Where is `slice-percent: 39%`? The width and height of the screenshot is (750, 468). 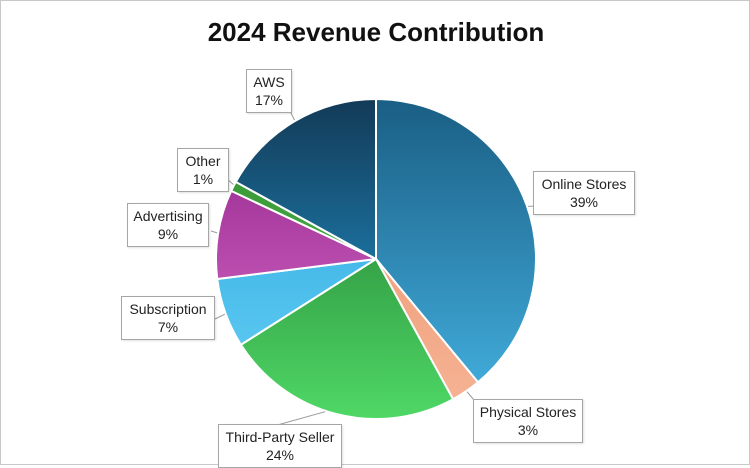
slice-percent: 39% is located at coordinates (584, 202).